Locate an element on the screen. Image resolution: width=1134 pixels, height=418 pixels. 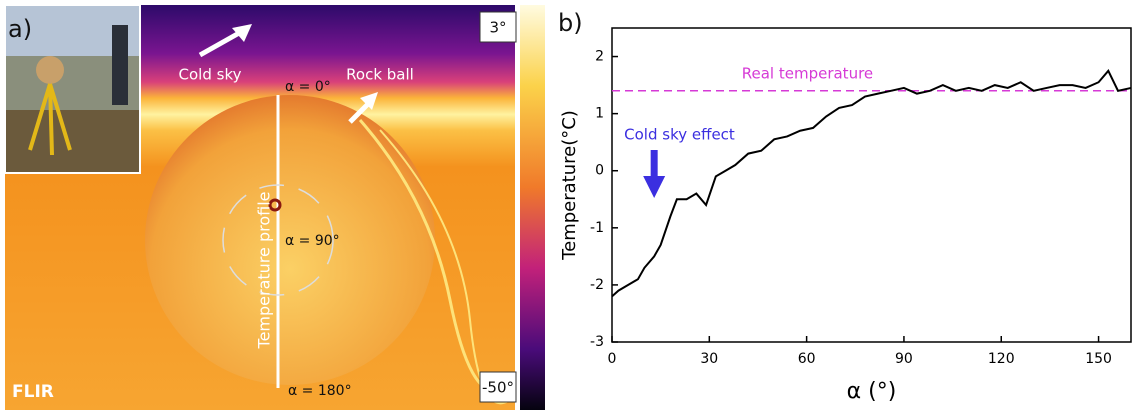
colorbar-min: -50° is located at coordinates (498, 388).